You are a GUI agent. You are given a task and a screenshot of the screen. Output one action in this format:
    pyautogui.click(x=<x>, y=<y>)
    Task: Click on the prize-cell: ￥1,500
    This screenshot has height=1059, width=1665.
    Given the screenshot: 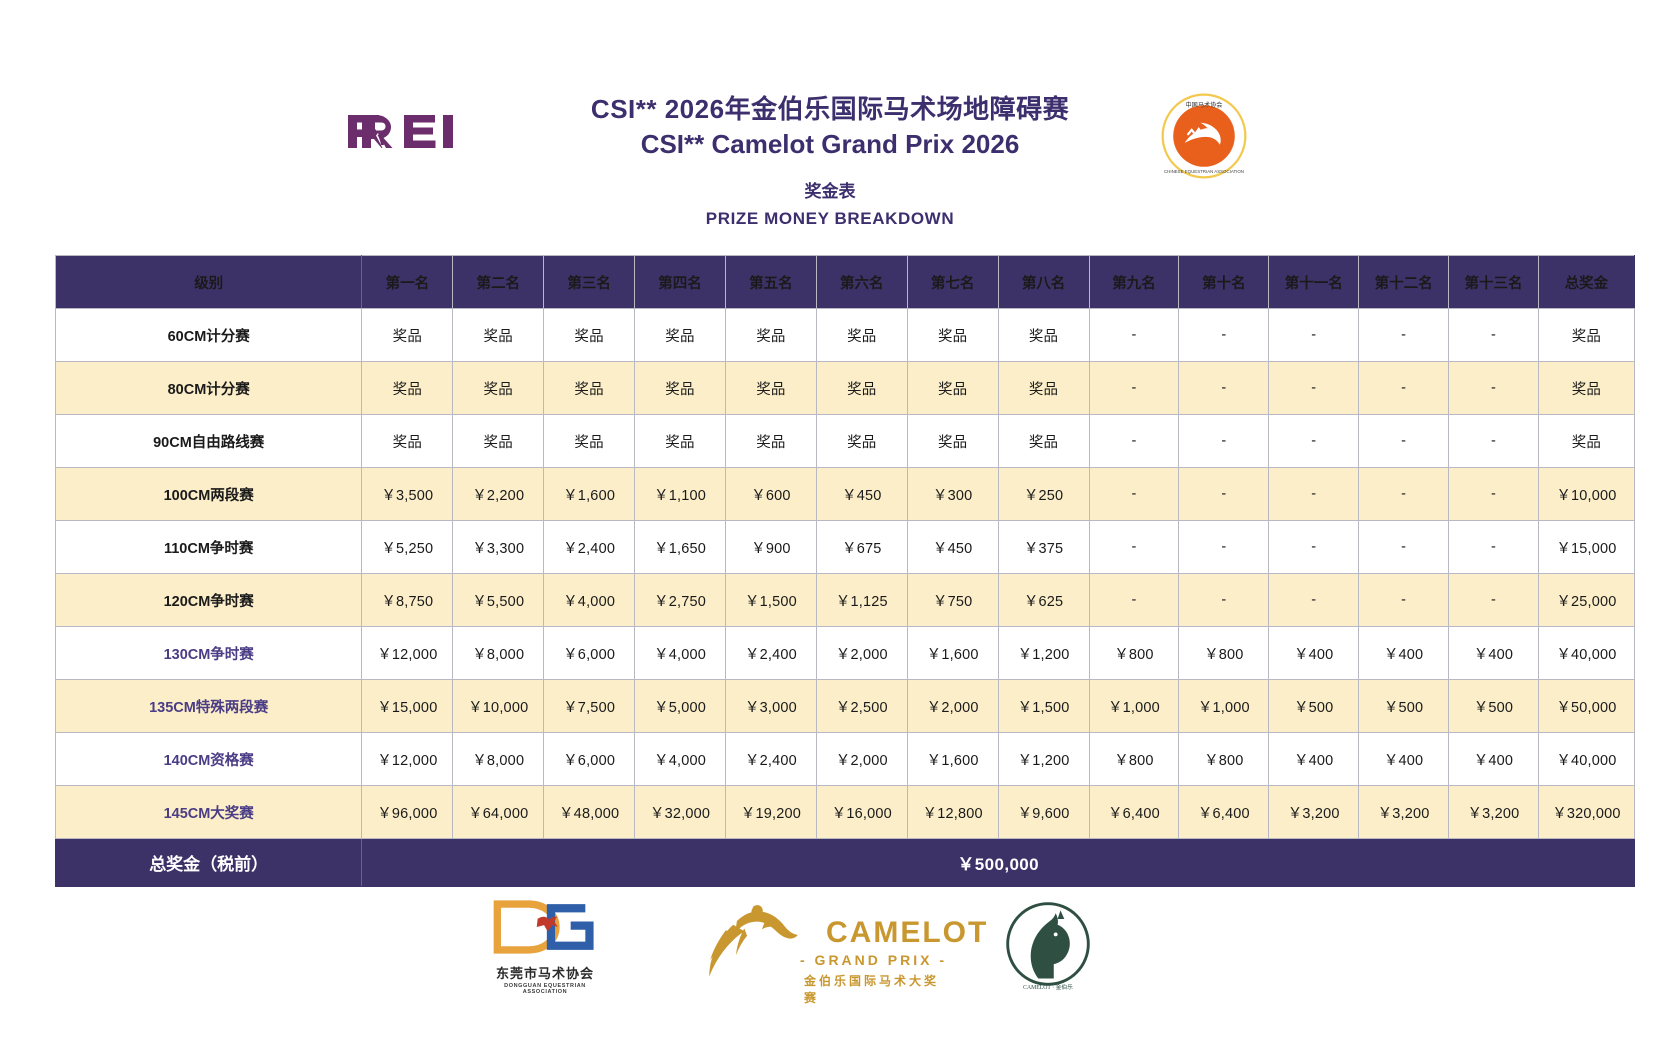 What is the action you would take?
    pyautogui.click(x=1043, y=706)
    